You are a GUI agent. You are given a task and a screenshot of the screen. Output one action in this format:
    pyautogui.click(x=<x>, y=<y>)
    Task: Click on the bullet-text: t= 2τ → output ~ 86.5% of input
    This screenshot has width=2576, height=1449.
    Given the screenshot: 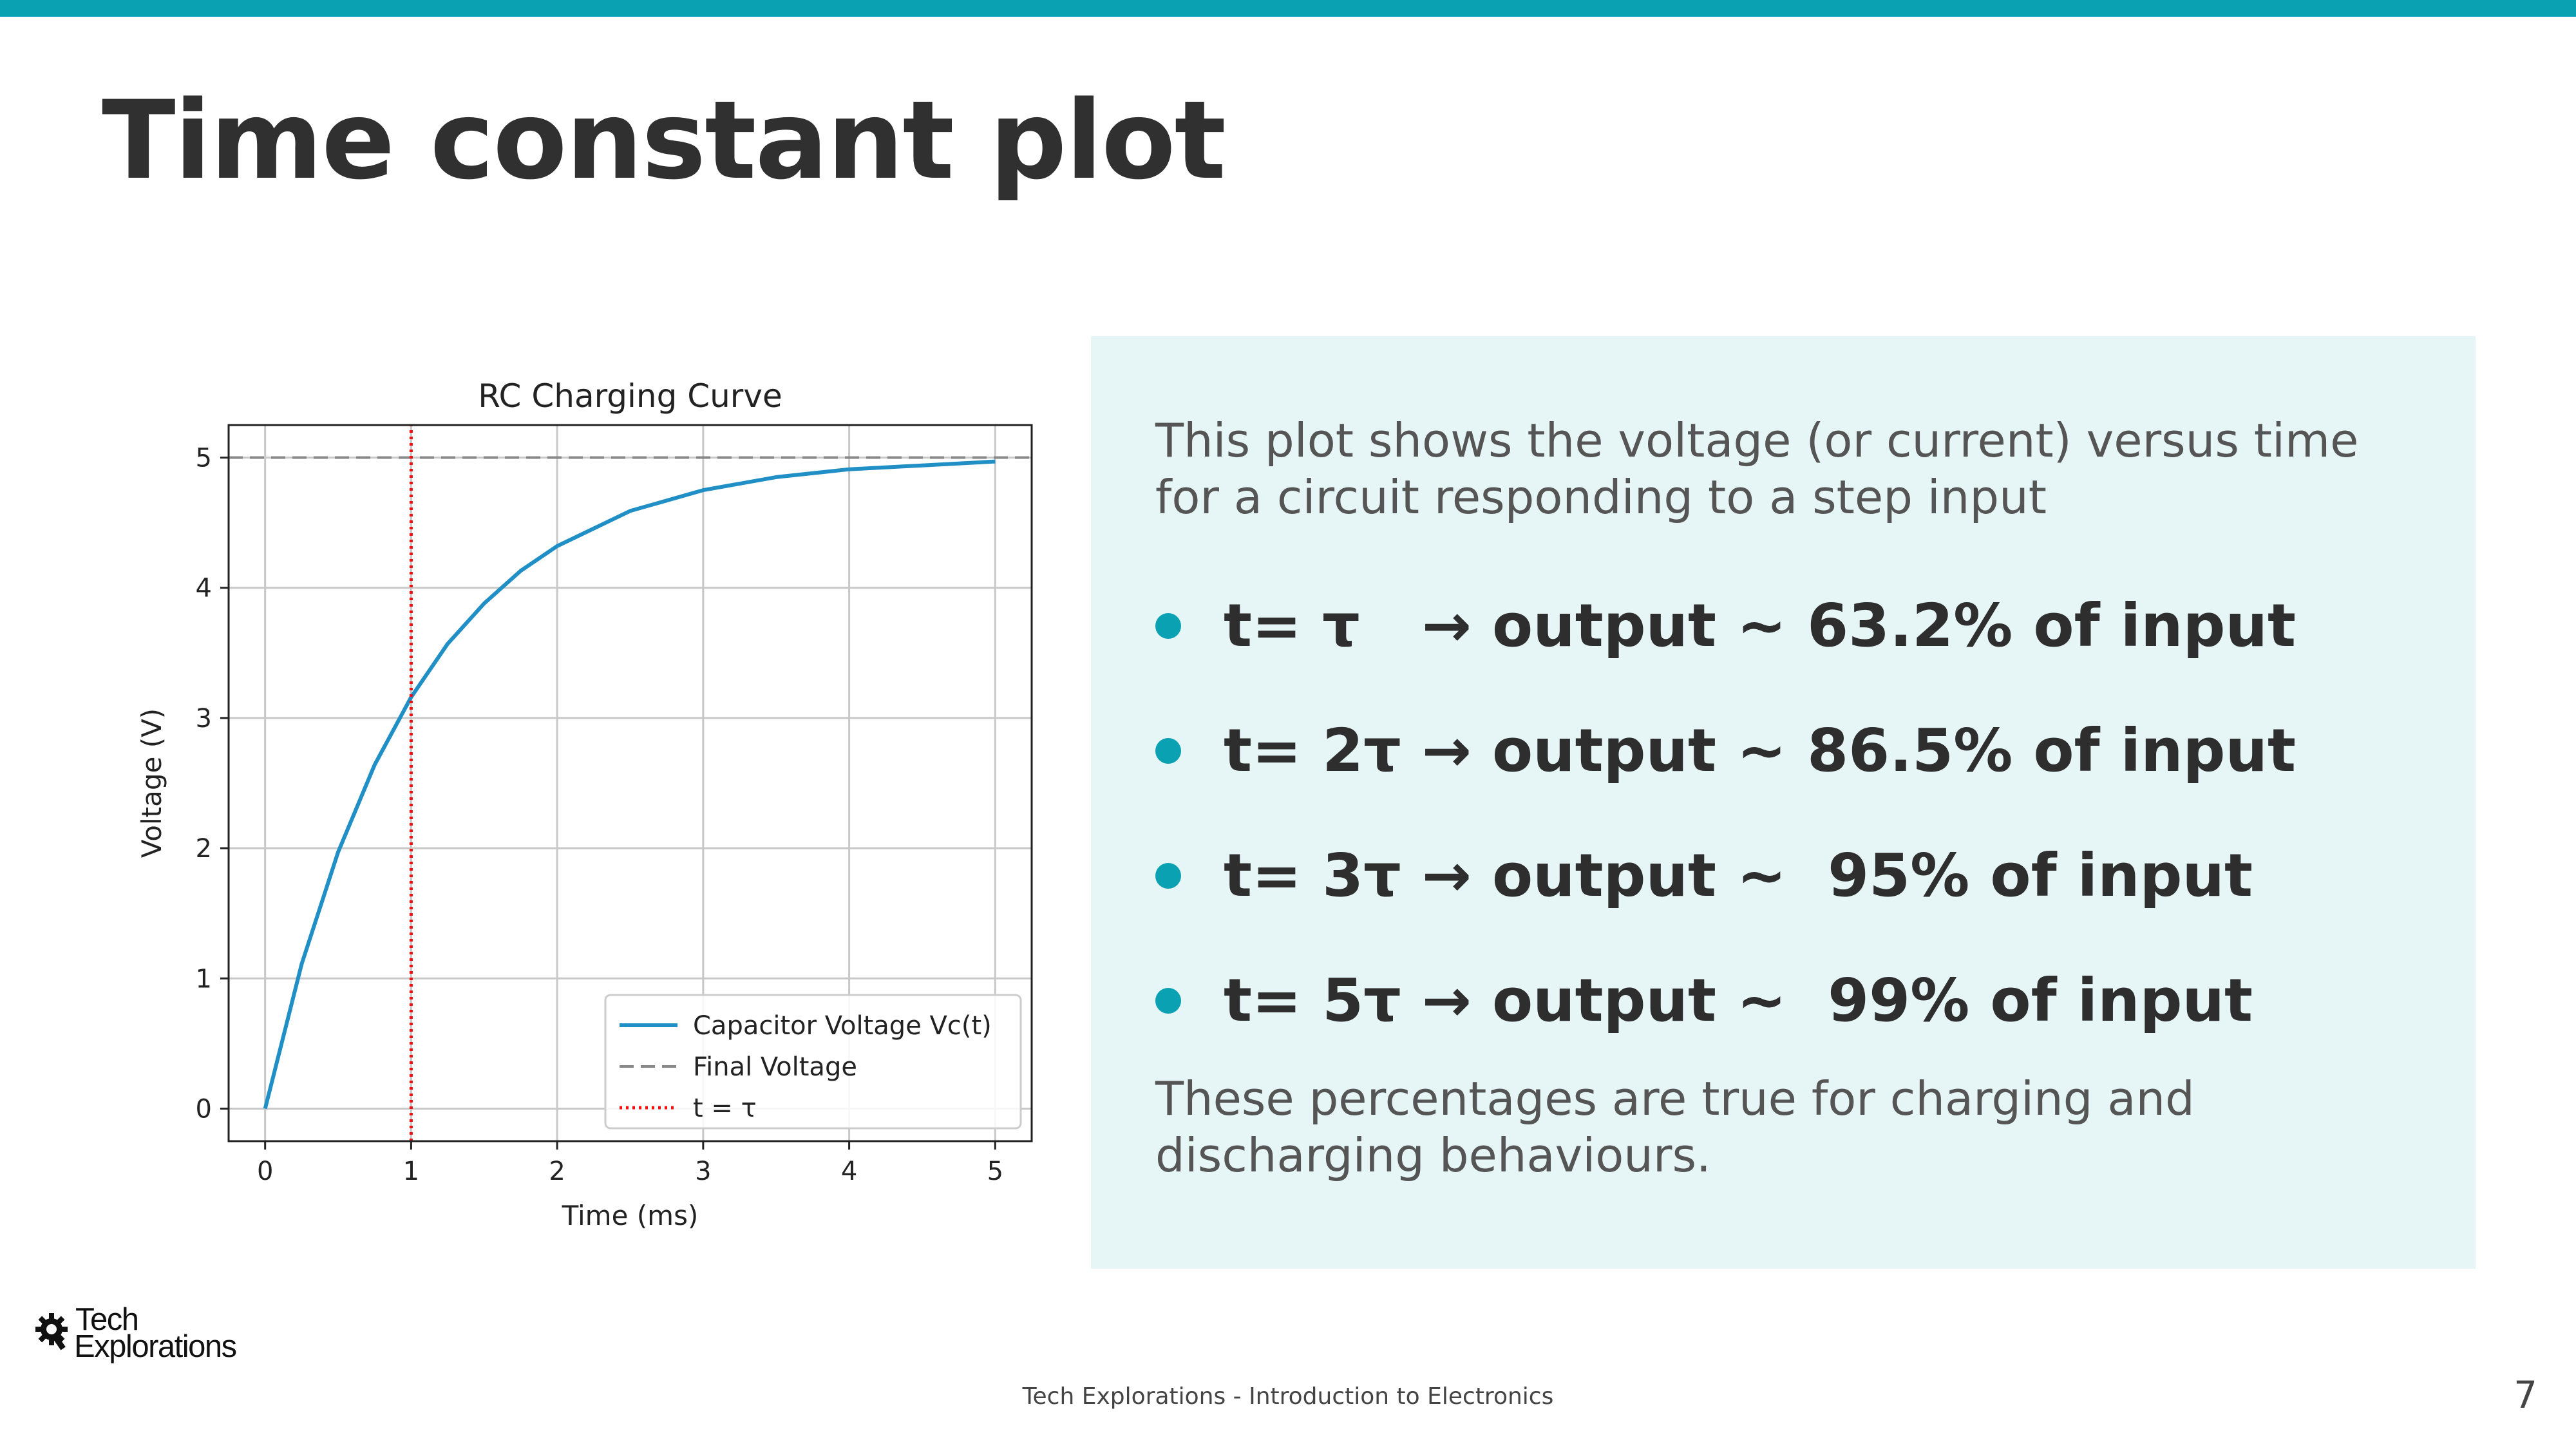 What is the action you would take?
    pyautogui.click(x=1760, y=750)
    